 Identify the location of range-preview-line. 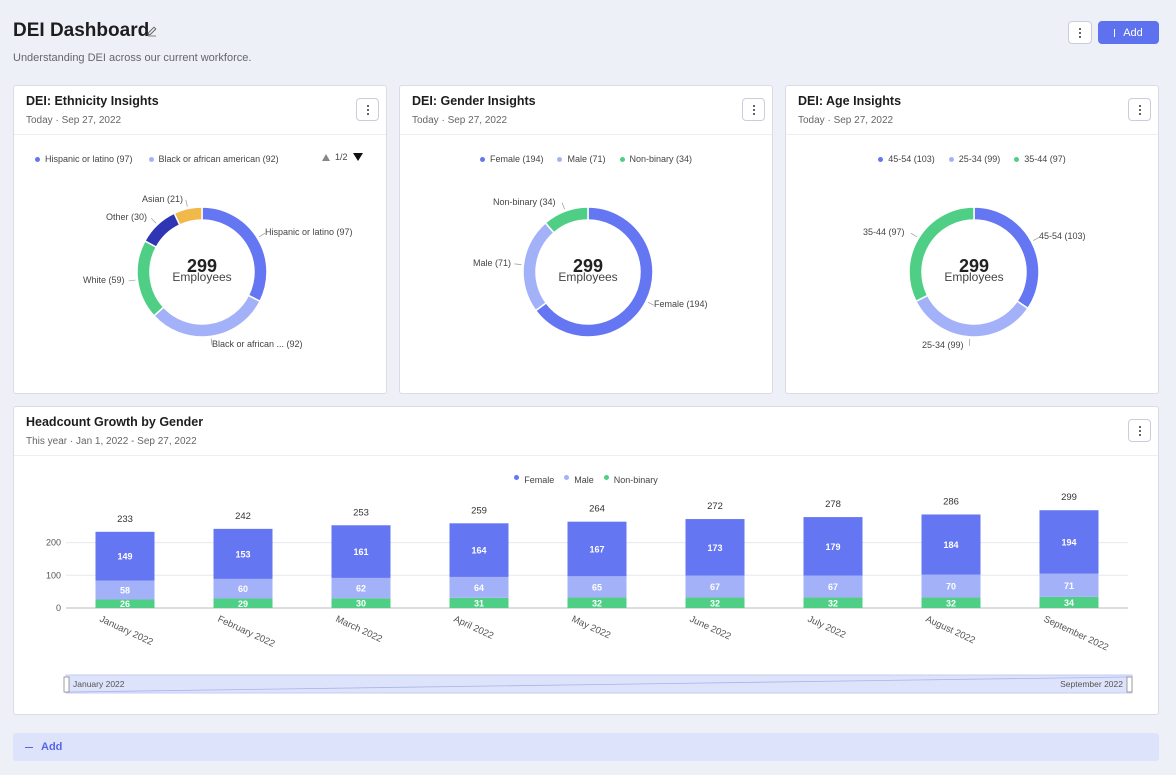
(599, 684).